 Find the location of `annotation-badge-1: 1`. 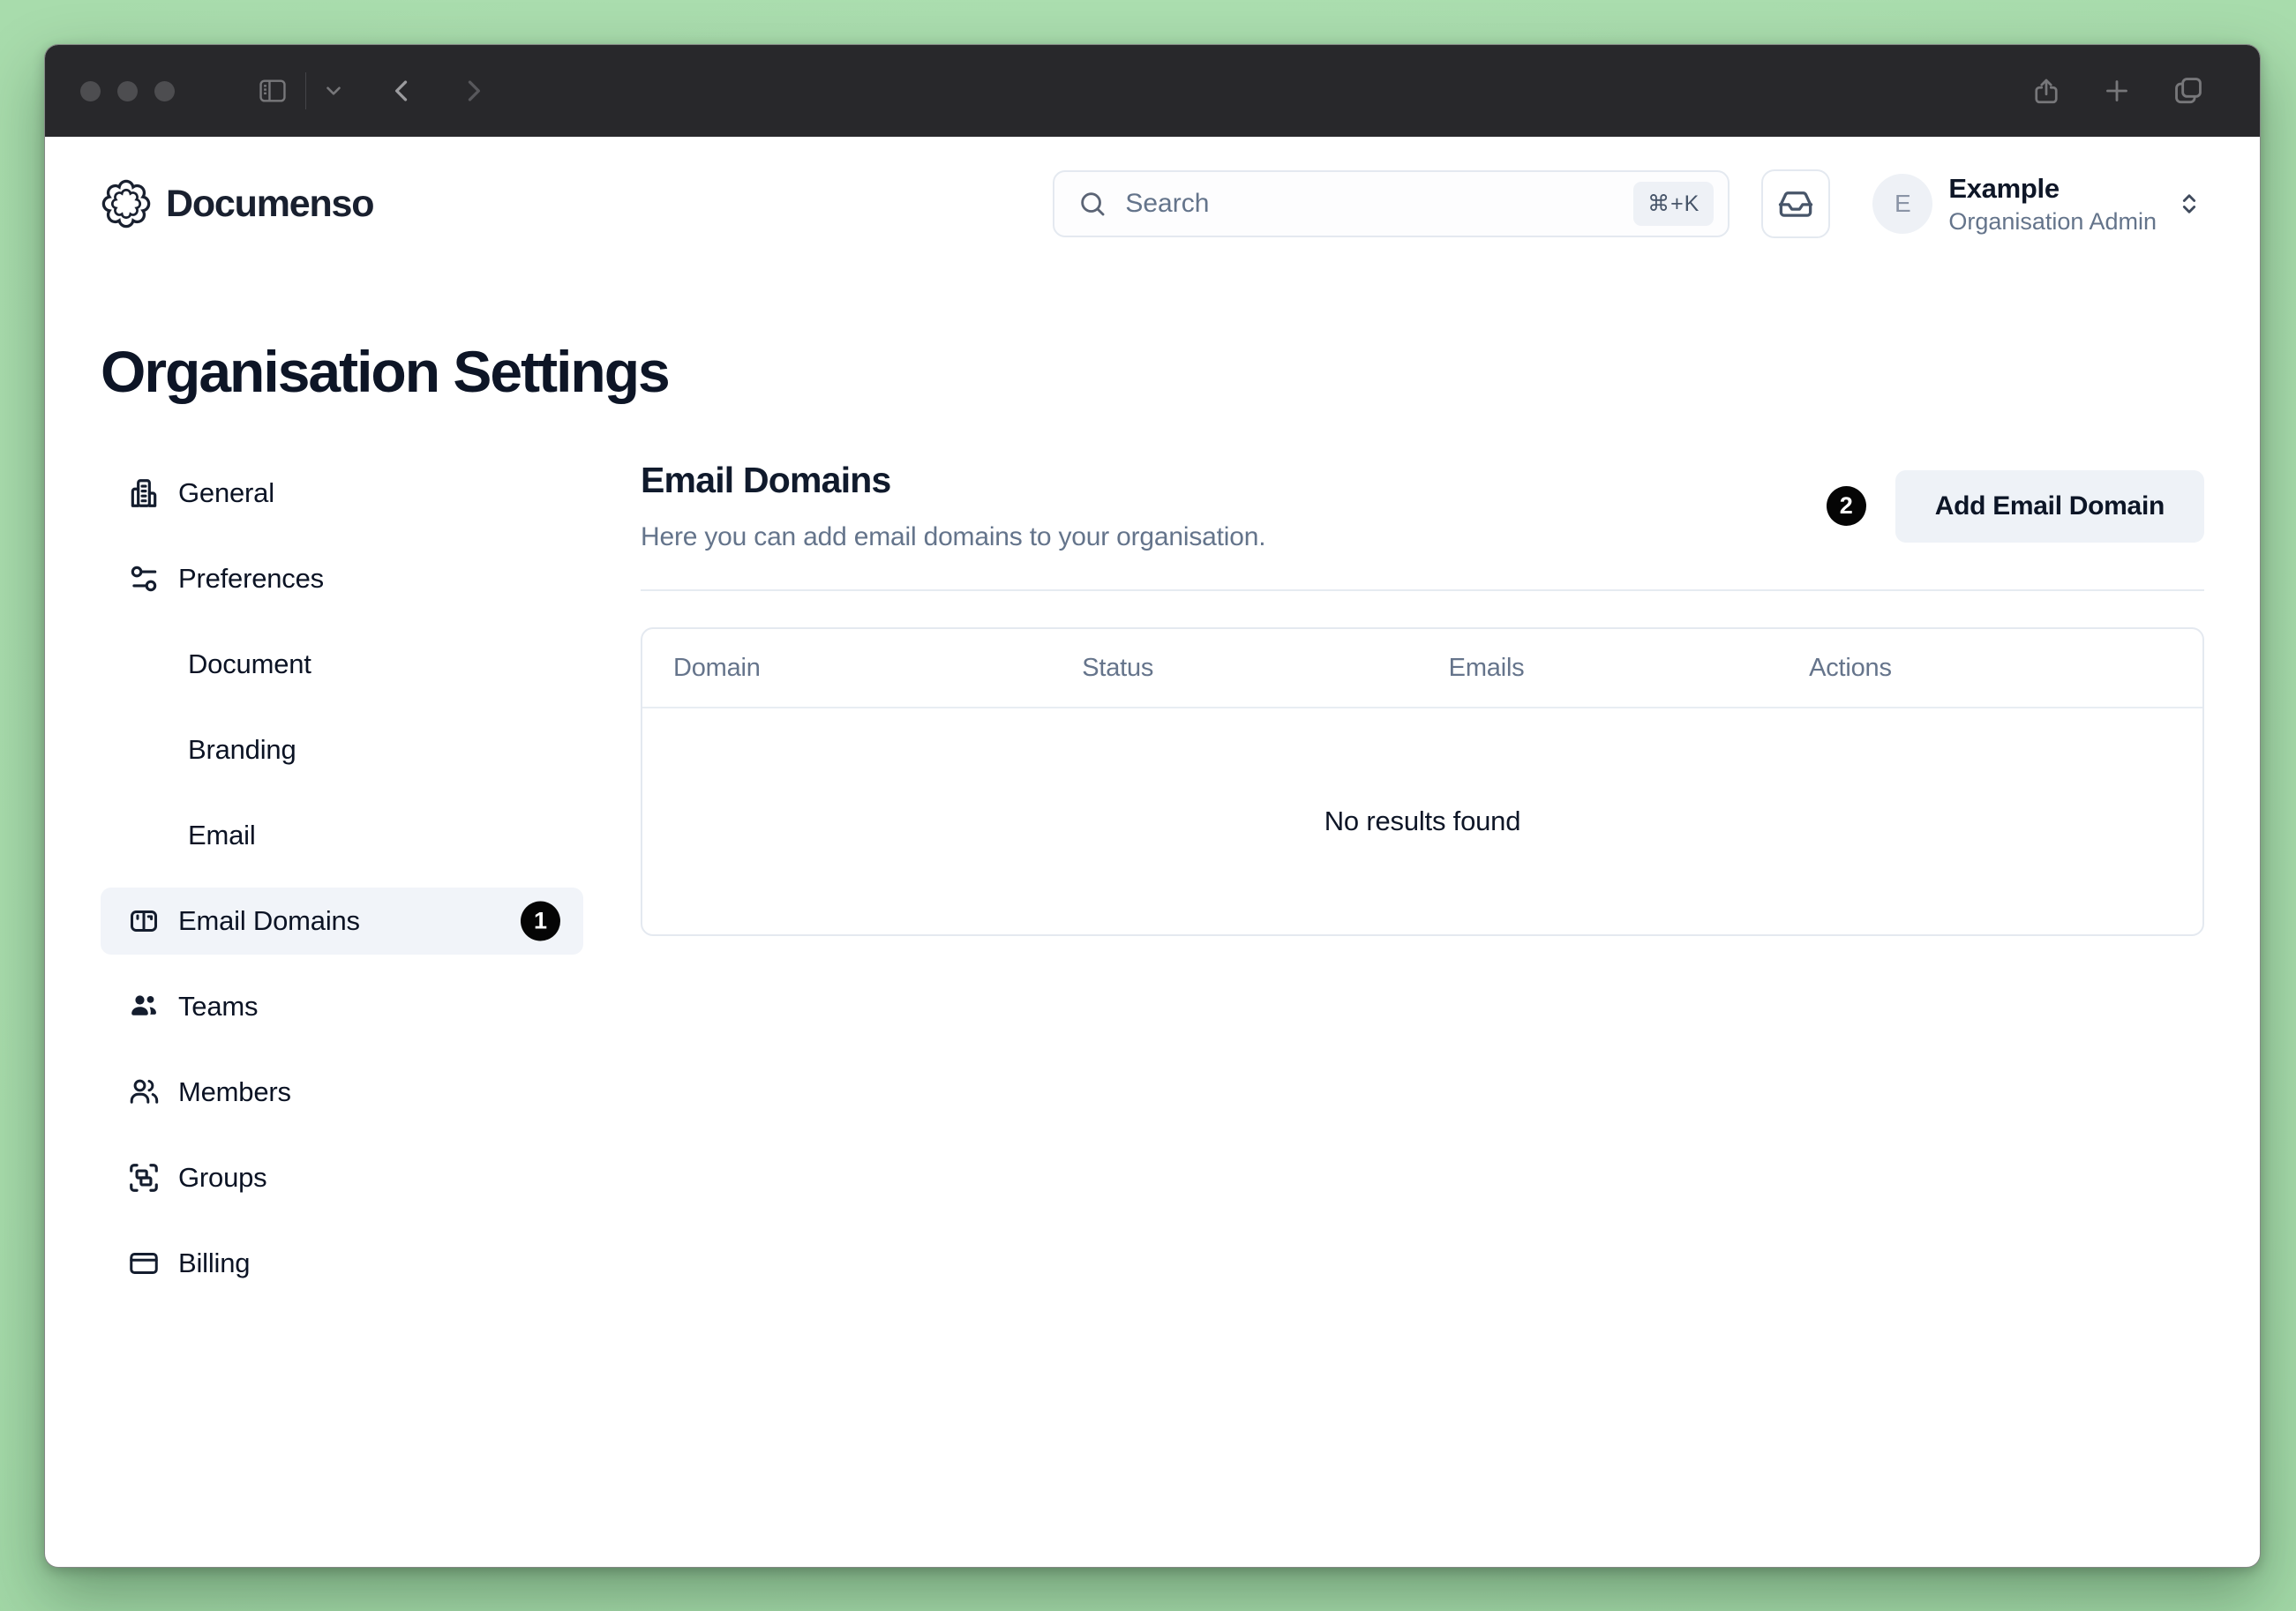

annotation-badge-1: 1 is located at coordinates (540, 921).